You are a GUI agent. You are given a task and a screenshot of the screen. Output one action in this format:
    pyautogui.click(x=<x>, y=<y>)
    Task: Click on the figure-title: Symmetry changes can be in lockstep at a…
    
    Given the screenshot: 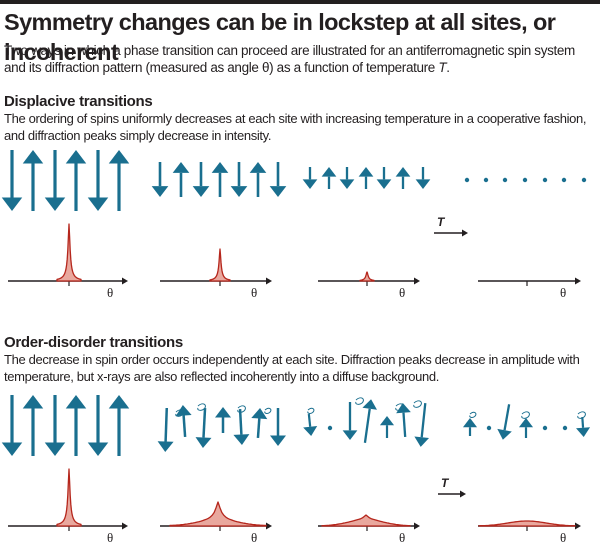 What is the action you would take?
    pyautogui.click(x=280, y=37)
    